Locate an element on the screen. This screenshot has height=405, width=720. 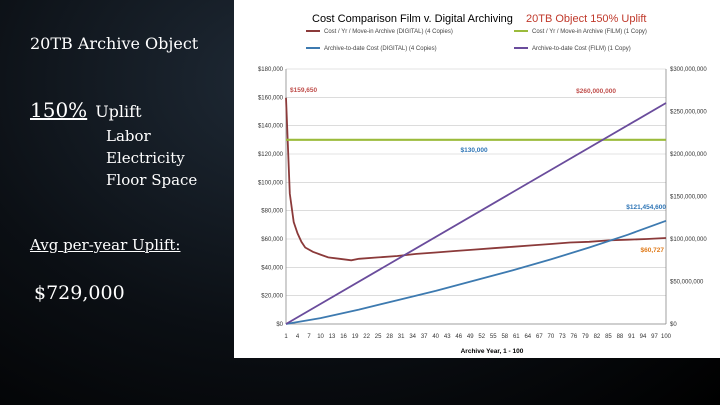
series-line is located at coordinates (476, 272).